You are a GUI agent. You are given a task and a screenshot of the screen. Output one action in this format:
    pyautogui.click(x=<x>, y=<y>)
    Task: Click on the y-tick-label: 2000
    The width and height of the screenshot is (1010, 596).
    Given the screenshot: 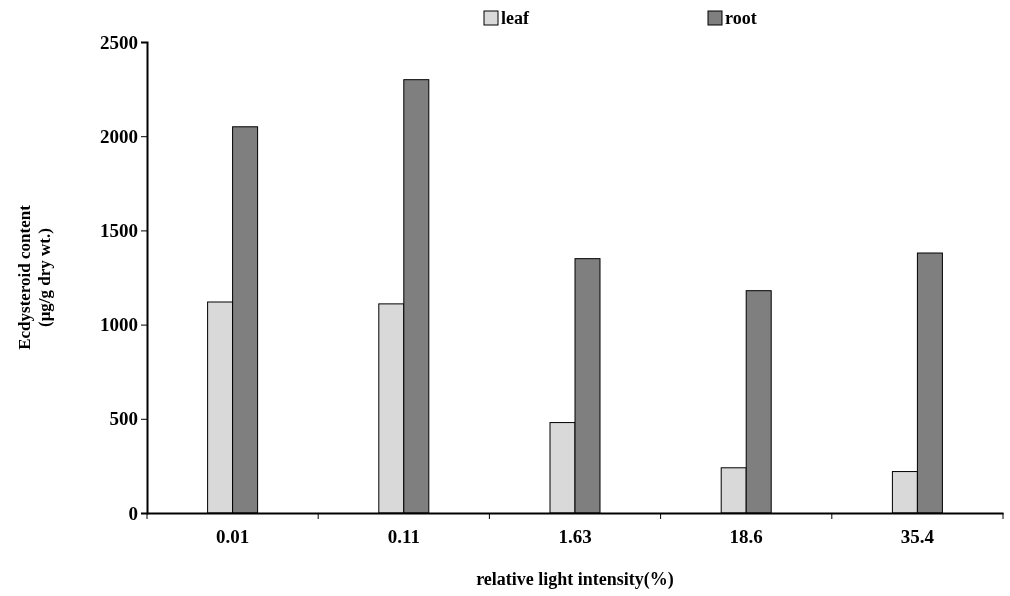 What is the action you would take?
    pyautogui.click(x=119, y=136)
    